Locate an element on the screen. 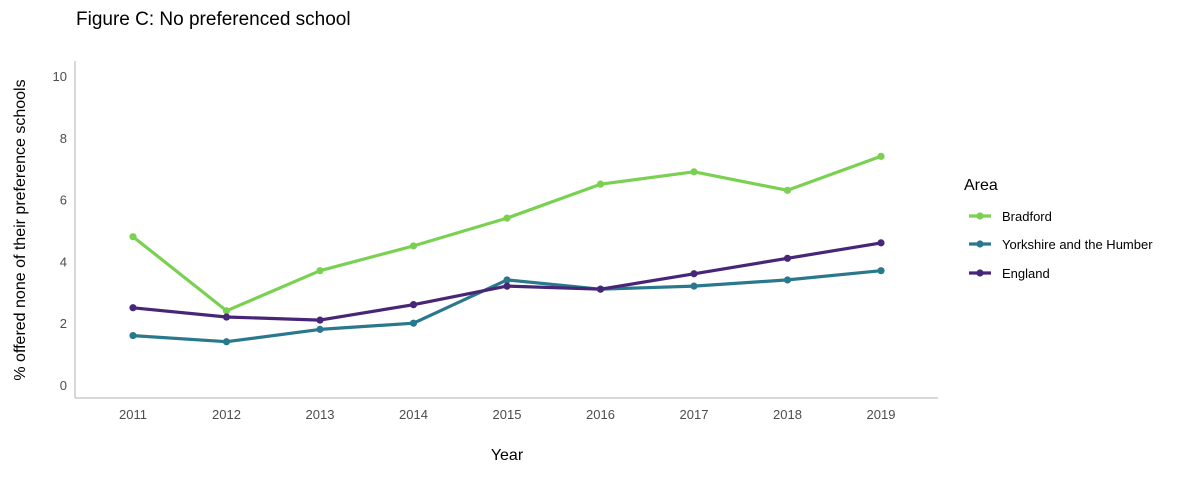 The width and height of the screenshot is (1184, 477). y-tick-labels: 0 2 4 6 8 10 is located at coordinates (60, 231).